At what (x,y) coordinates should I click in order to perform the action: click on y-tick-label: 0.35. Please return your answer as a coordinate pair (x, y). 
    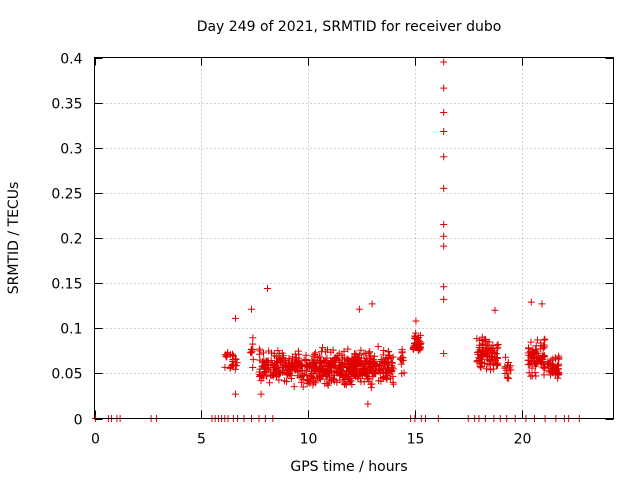
    Looking at the image, I should click on (66, 105).